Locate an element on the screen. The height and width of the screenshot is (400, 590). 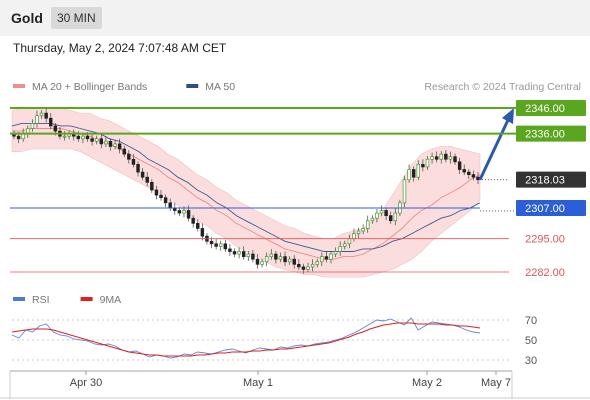
level-tag-pivot is located at coordinates (551, 207).